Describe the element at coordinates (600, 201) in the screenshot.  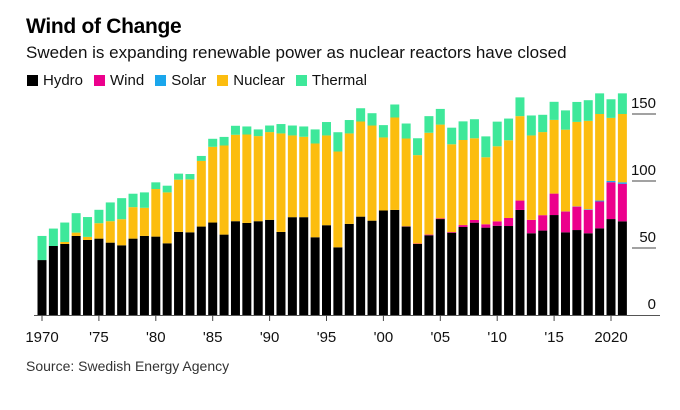
I see `bar-solar-2019` at that location.